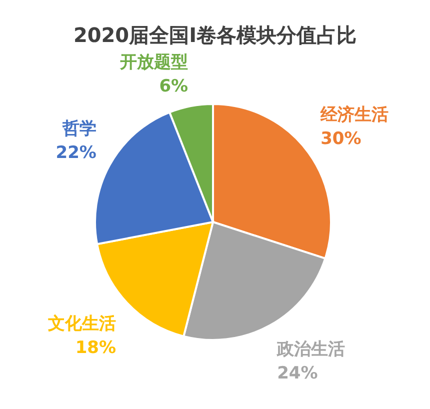 The height and width of the screenshot is (409, 430). What do you see at coordinates (76, 152) in the screenshot?
I see `data-label: 22%` at bounding box center [76, 152].